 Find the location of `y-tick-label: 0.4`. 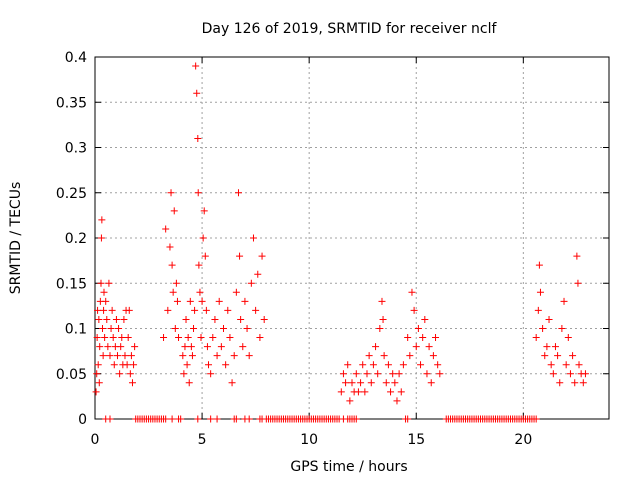

y-tick-label: 0.4 is located at coordinates (76, 58).